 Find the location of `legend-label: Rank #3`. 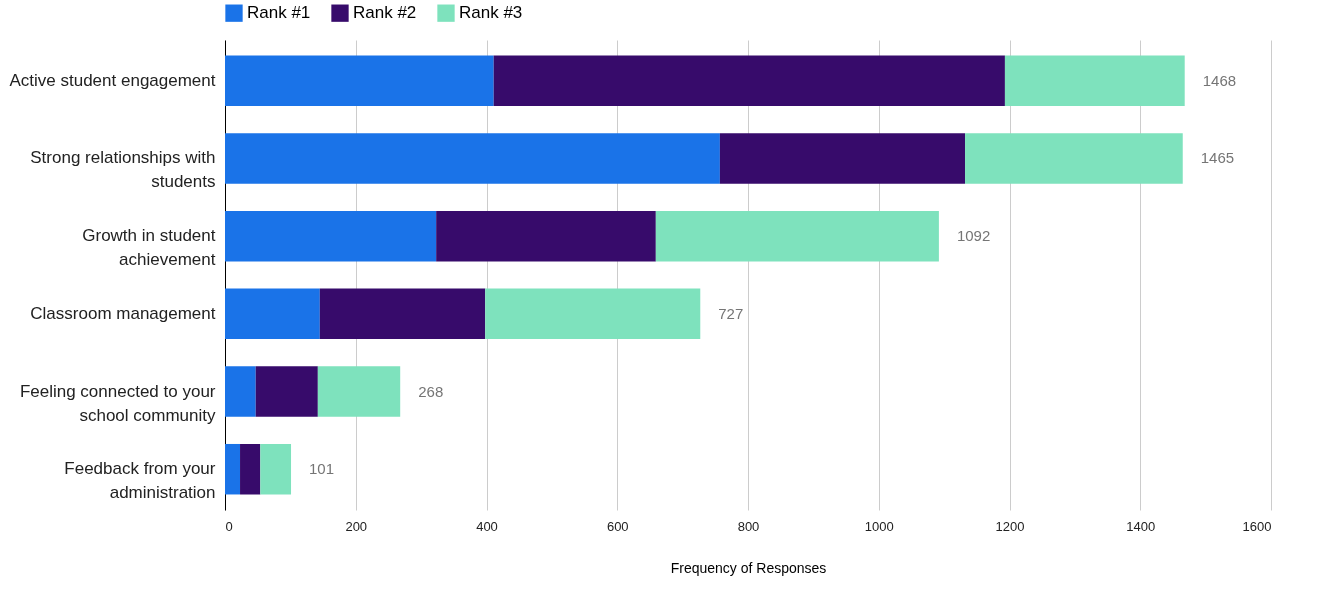

legend-label: Rank #3 is located at coordinates (491, 13).